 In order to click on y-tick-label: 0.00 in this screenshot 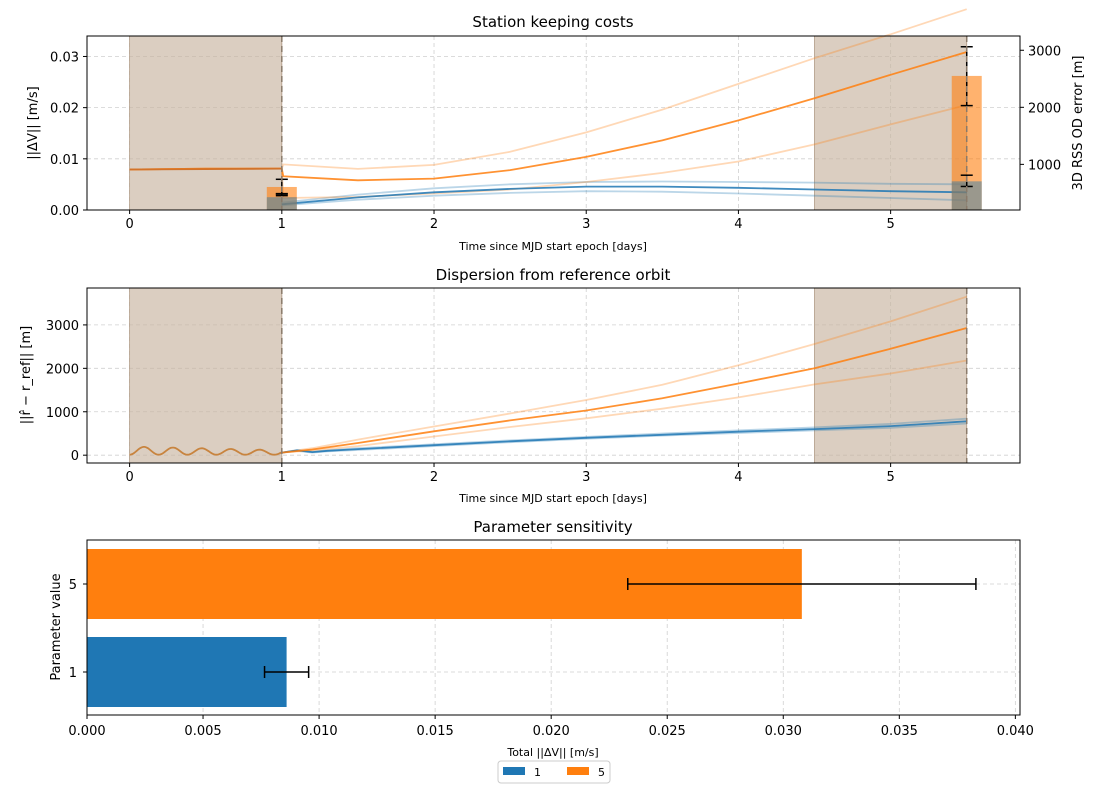, I will do `click(64, 211)`.